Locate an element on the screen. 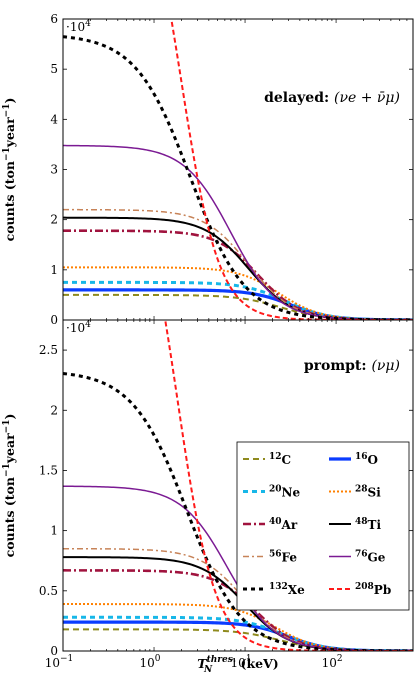 The width and height of the screenshot is (415, 674). series-line-12C is located at coordinates (238, 306).